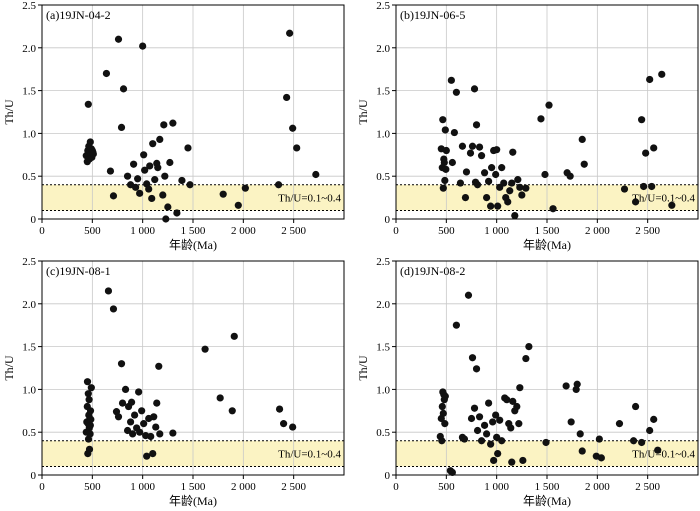 Image resolution: width=700 pixels, height=511 pixels. Describe the element at coordinates (78, 15) in the screenshot. I see `panel-title: (a)19JN-04-2` at that location.